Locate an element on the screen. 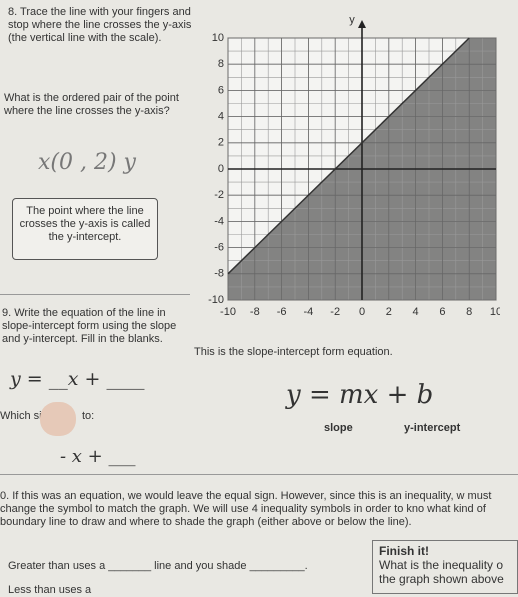 The width and height of the screenshot is (518, 597). handwritten-answer: x(0 , 2) y is located at coordinates (87, 162).